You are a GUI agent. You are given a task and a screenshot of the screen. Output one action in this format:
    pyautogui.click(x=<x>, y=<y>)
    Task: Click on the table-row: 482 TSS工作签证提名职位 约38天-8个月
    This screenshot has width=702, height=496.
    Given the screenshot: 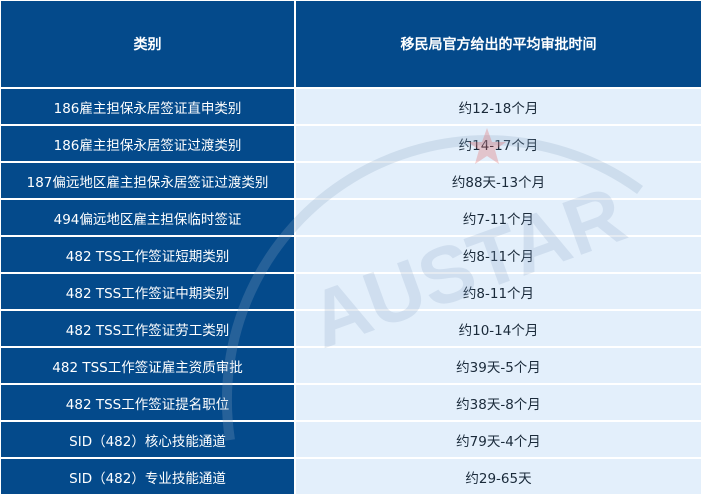 What is the action you would take?
    pyautogui.click(x=351, y=402)
    